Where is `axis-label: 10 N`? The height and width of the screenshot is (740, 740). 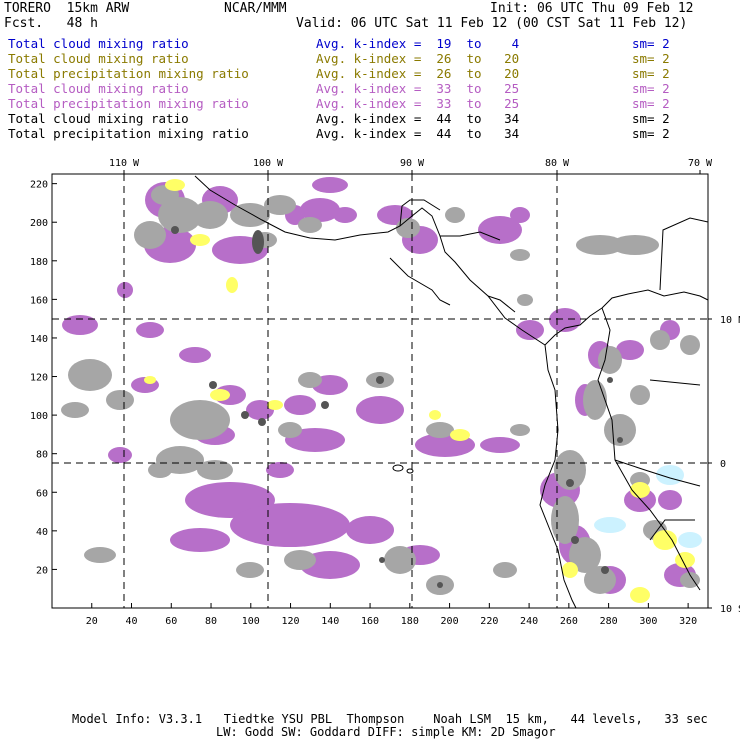 axis-label: 10 N is located at coordinates (730, 320).